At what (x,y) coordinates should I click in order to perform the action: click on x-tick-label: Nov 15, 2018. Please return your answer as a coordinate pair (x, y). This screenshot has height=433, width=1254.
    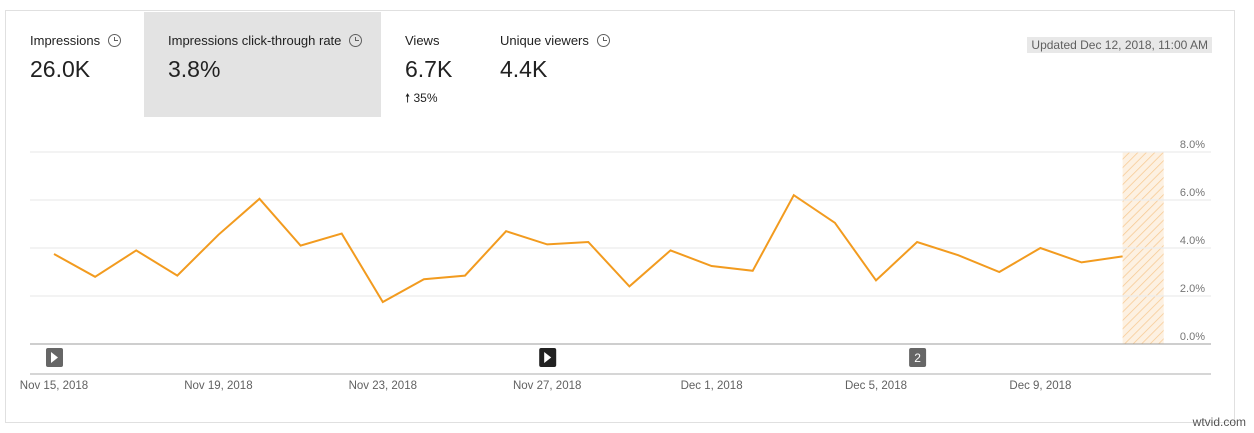
    Looking at the image, I should click on (54, 386).